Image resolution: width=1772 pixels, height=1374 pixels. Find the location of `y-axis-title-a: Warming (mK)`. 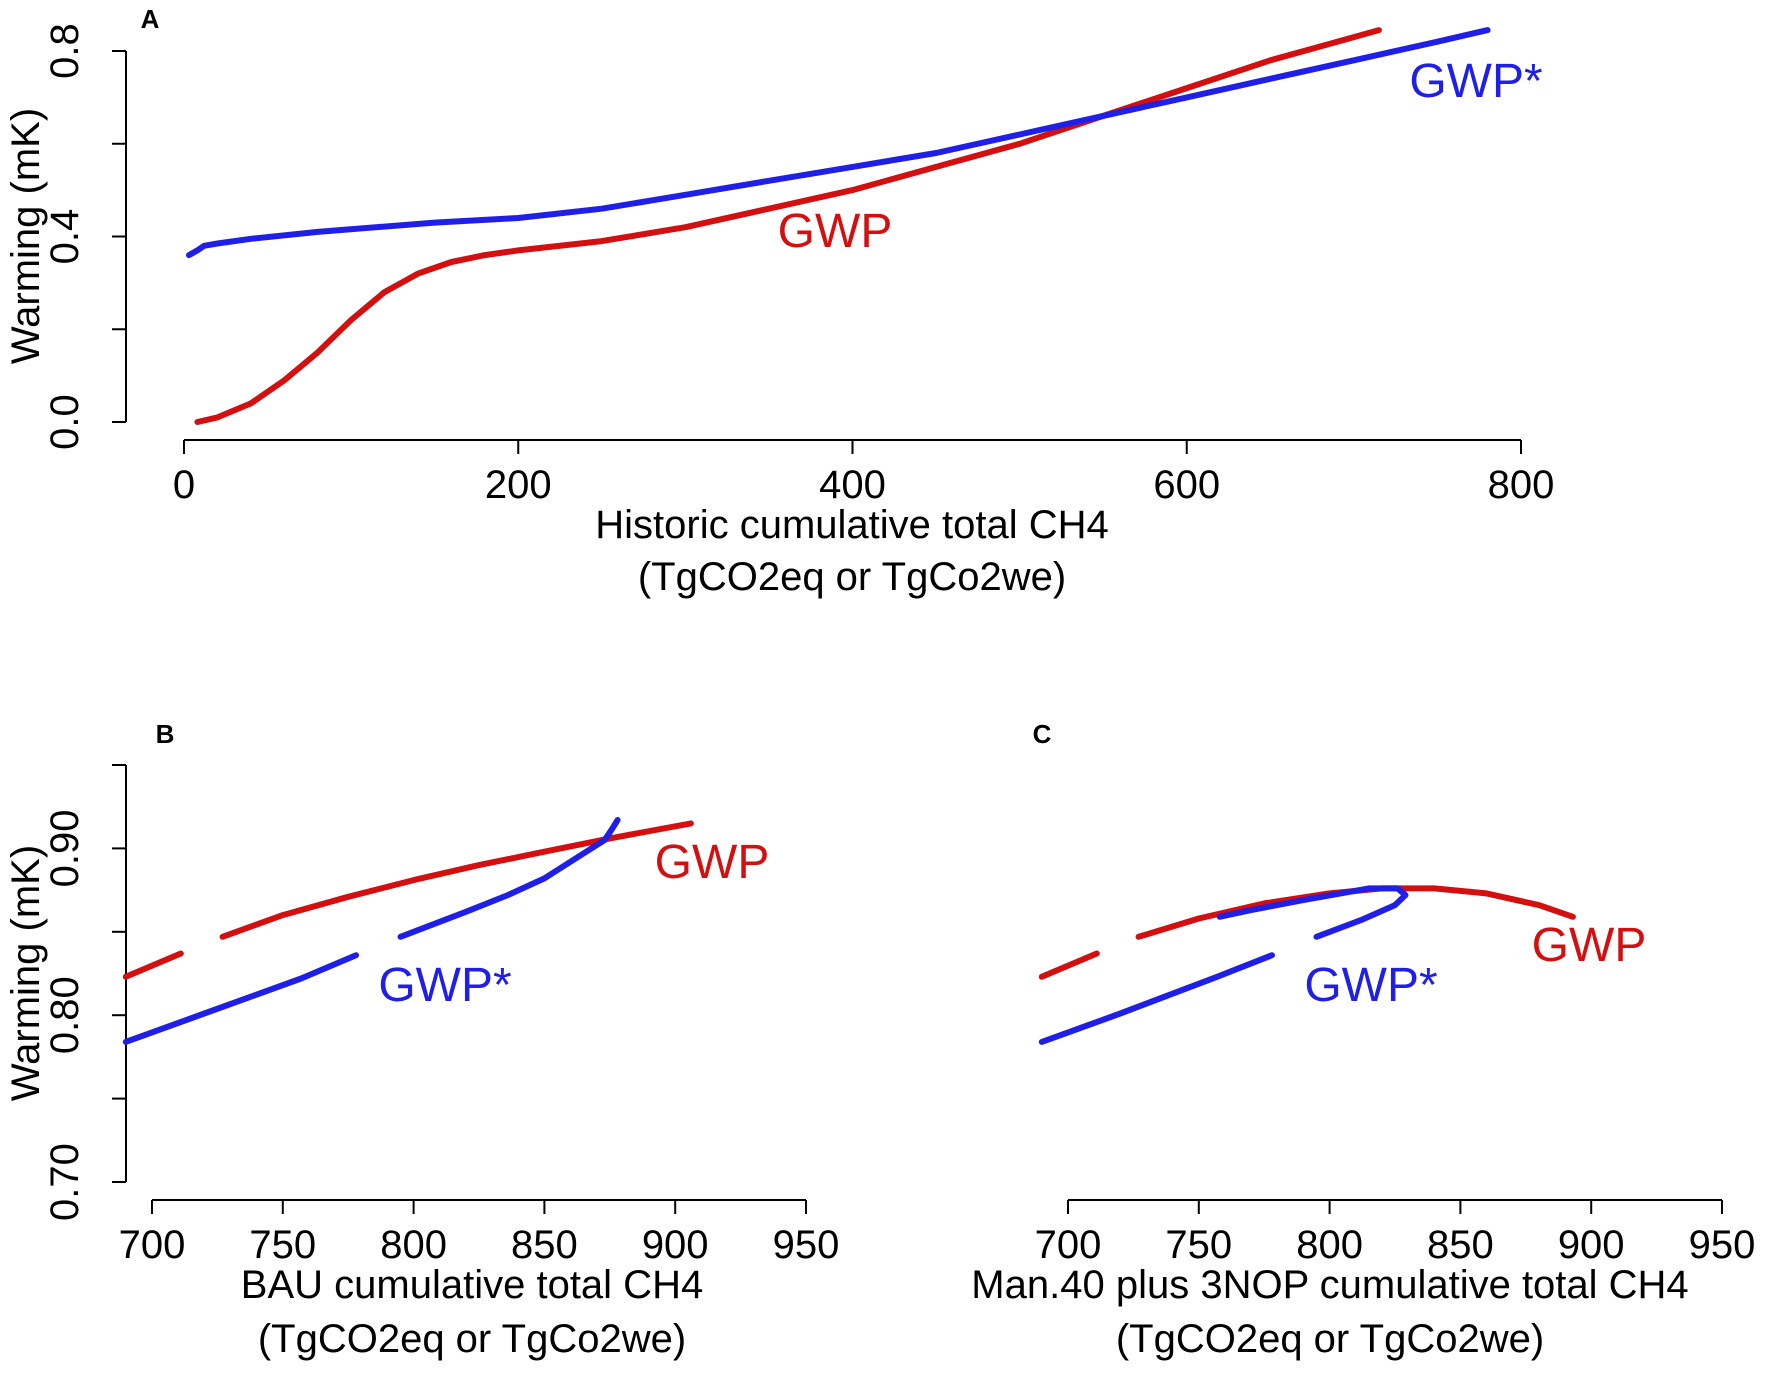

y-axis-title-a: Warming (mK) is located at coordinates (26, 236).